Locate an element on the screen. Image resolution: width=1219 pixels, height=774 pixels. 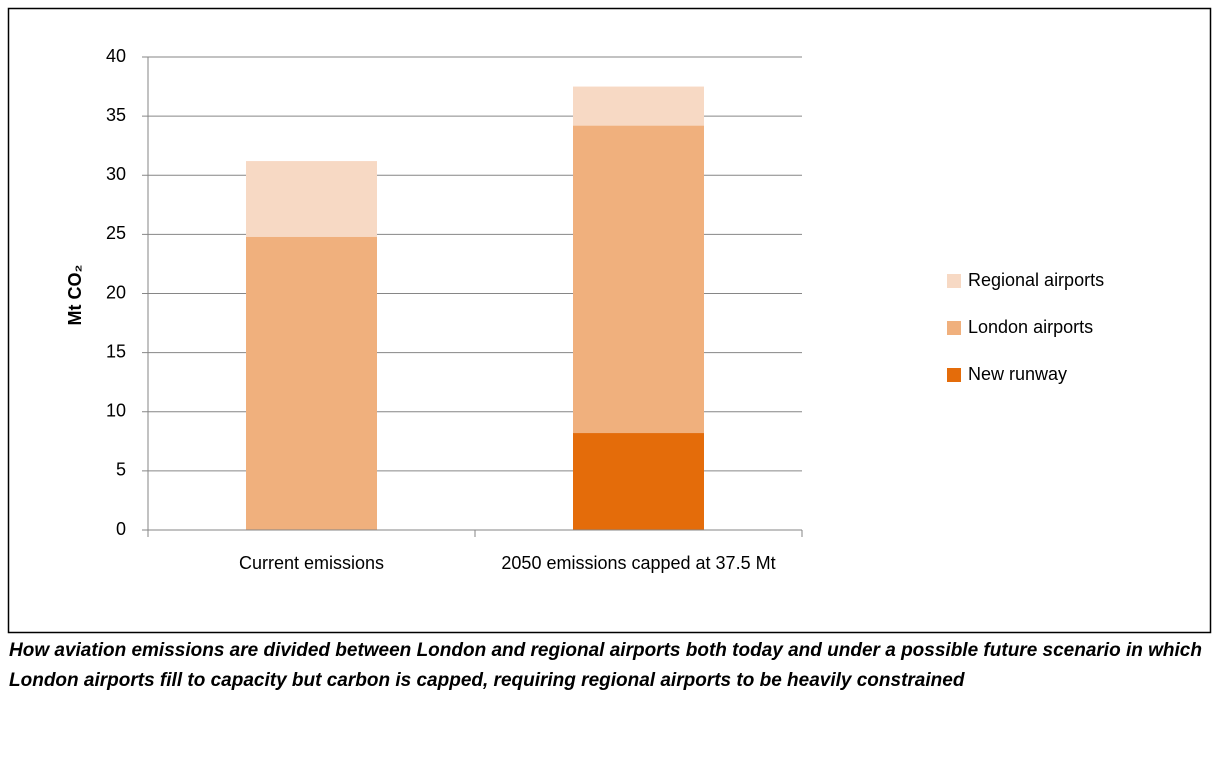
y-tick-label: 40 is located at coordinates (116, 56).